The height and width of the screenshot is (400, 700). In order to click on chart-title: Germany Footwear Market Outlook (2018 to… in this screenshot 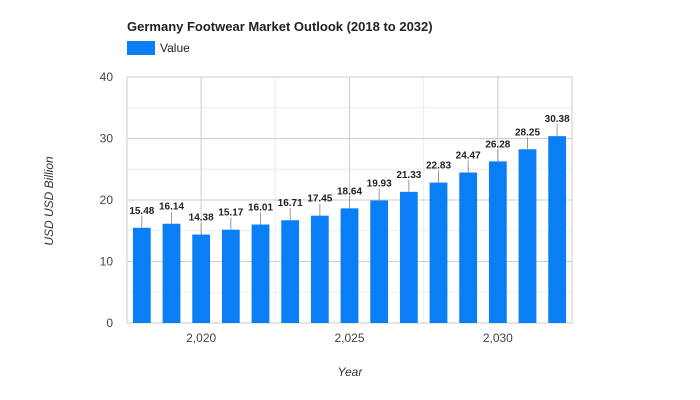, I will do `click(280, 26)`.